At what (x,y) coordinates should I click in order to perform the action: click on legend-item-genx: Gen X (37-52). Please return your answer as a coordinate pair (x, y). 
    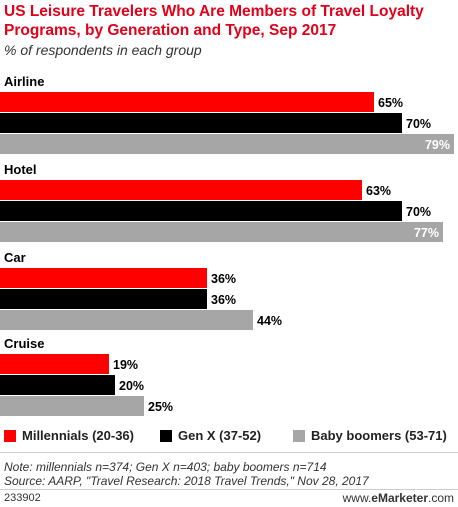
    Looking at the image, I should click on (210, 435).